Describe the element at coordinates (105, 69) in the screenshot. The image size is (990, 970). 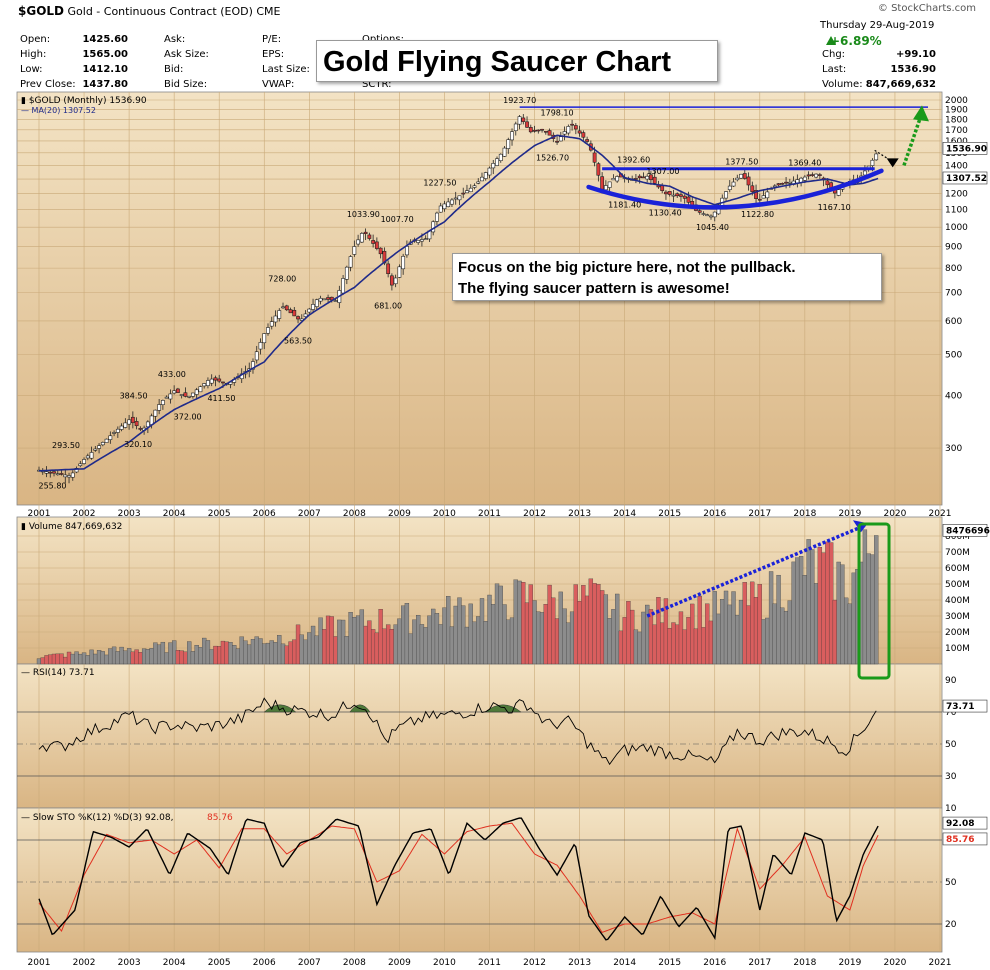
I see `quote-value: 1412.10` at that location.